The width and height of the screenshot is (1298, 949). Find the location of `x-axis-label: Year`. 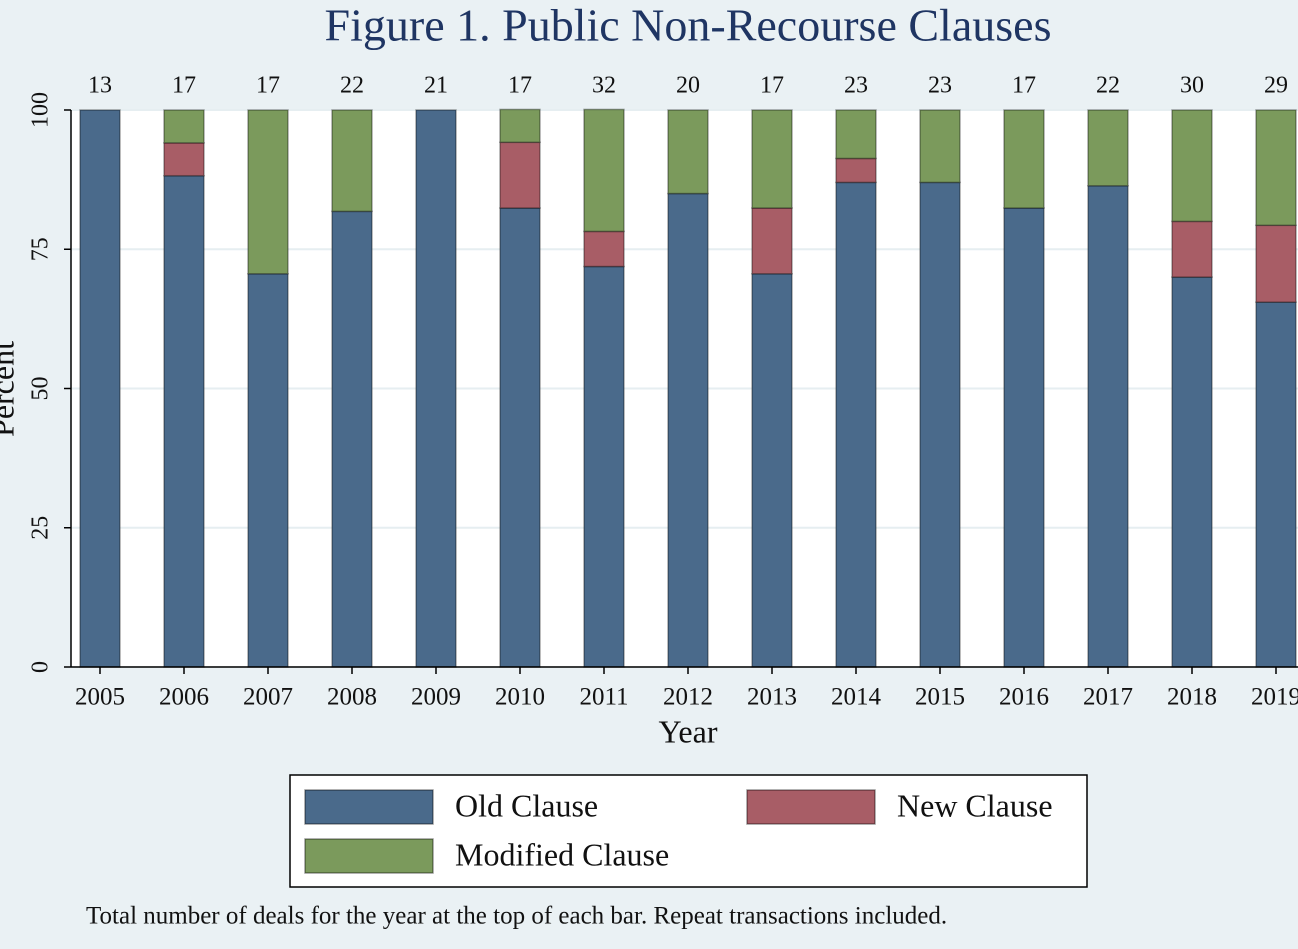

x-axis-label: Year is located at coordinates (688, 731).